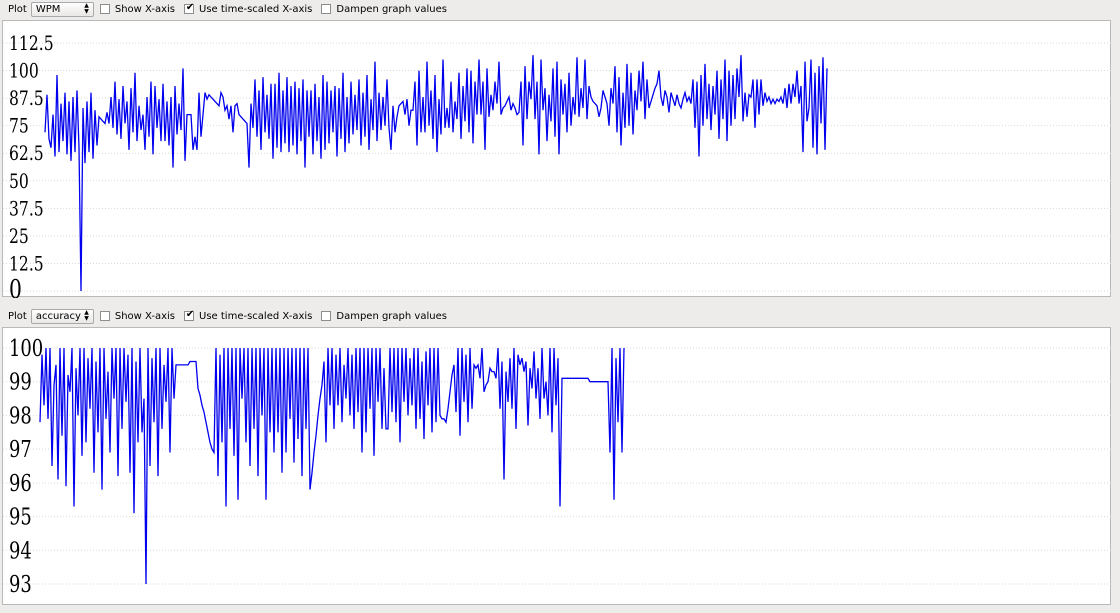 The height and width of the screenshot is (613, 1120). What do you see at coordinates (26, 98) in the screenshot?
I see `ytick-label: 87.5` at bounding box center [26, 98].